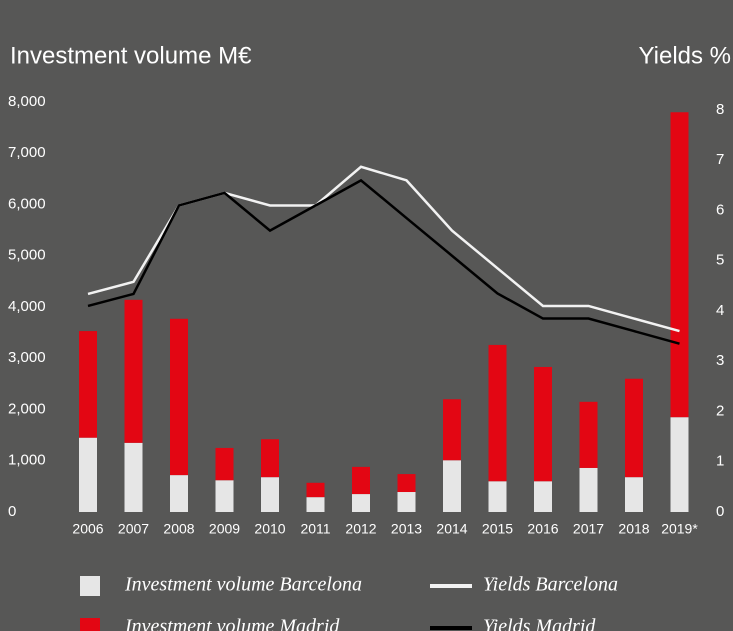 This screenshot has height=631, width=733. Describe the element at coordinates (497, 529) in the screenshot. I see `x-tick-label: 2015` at that location.